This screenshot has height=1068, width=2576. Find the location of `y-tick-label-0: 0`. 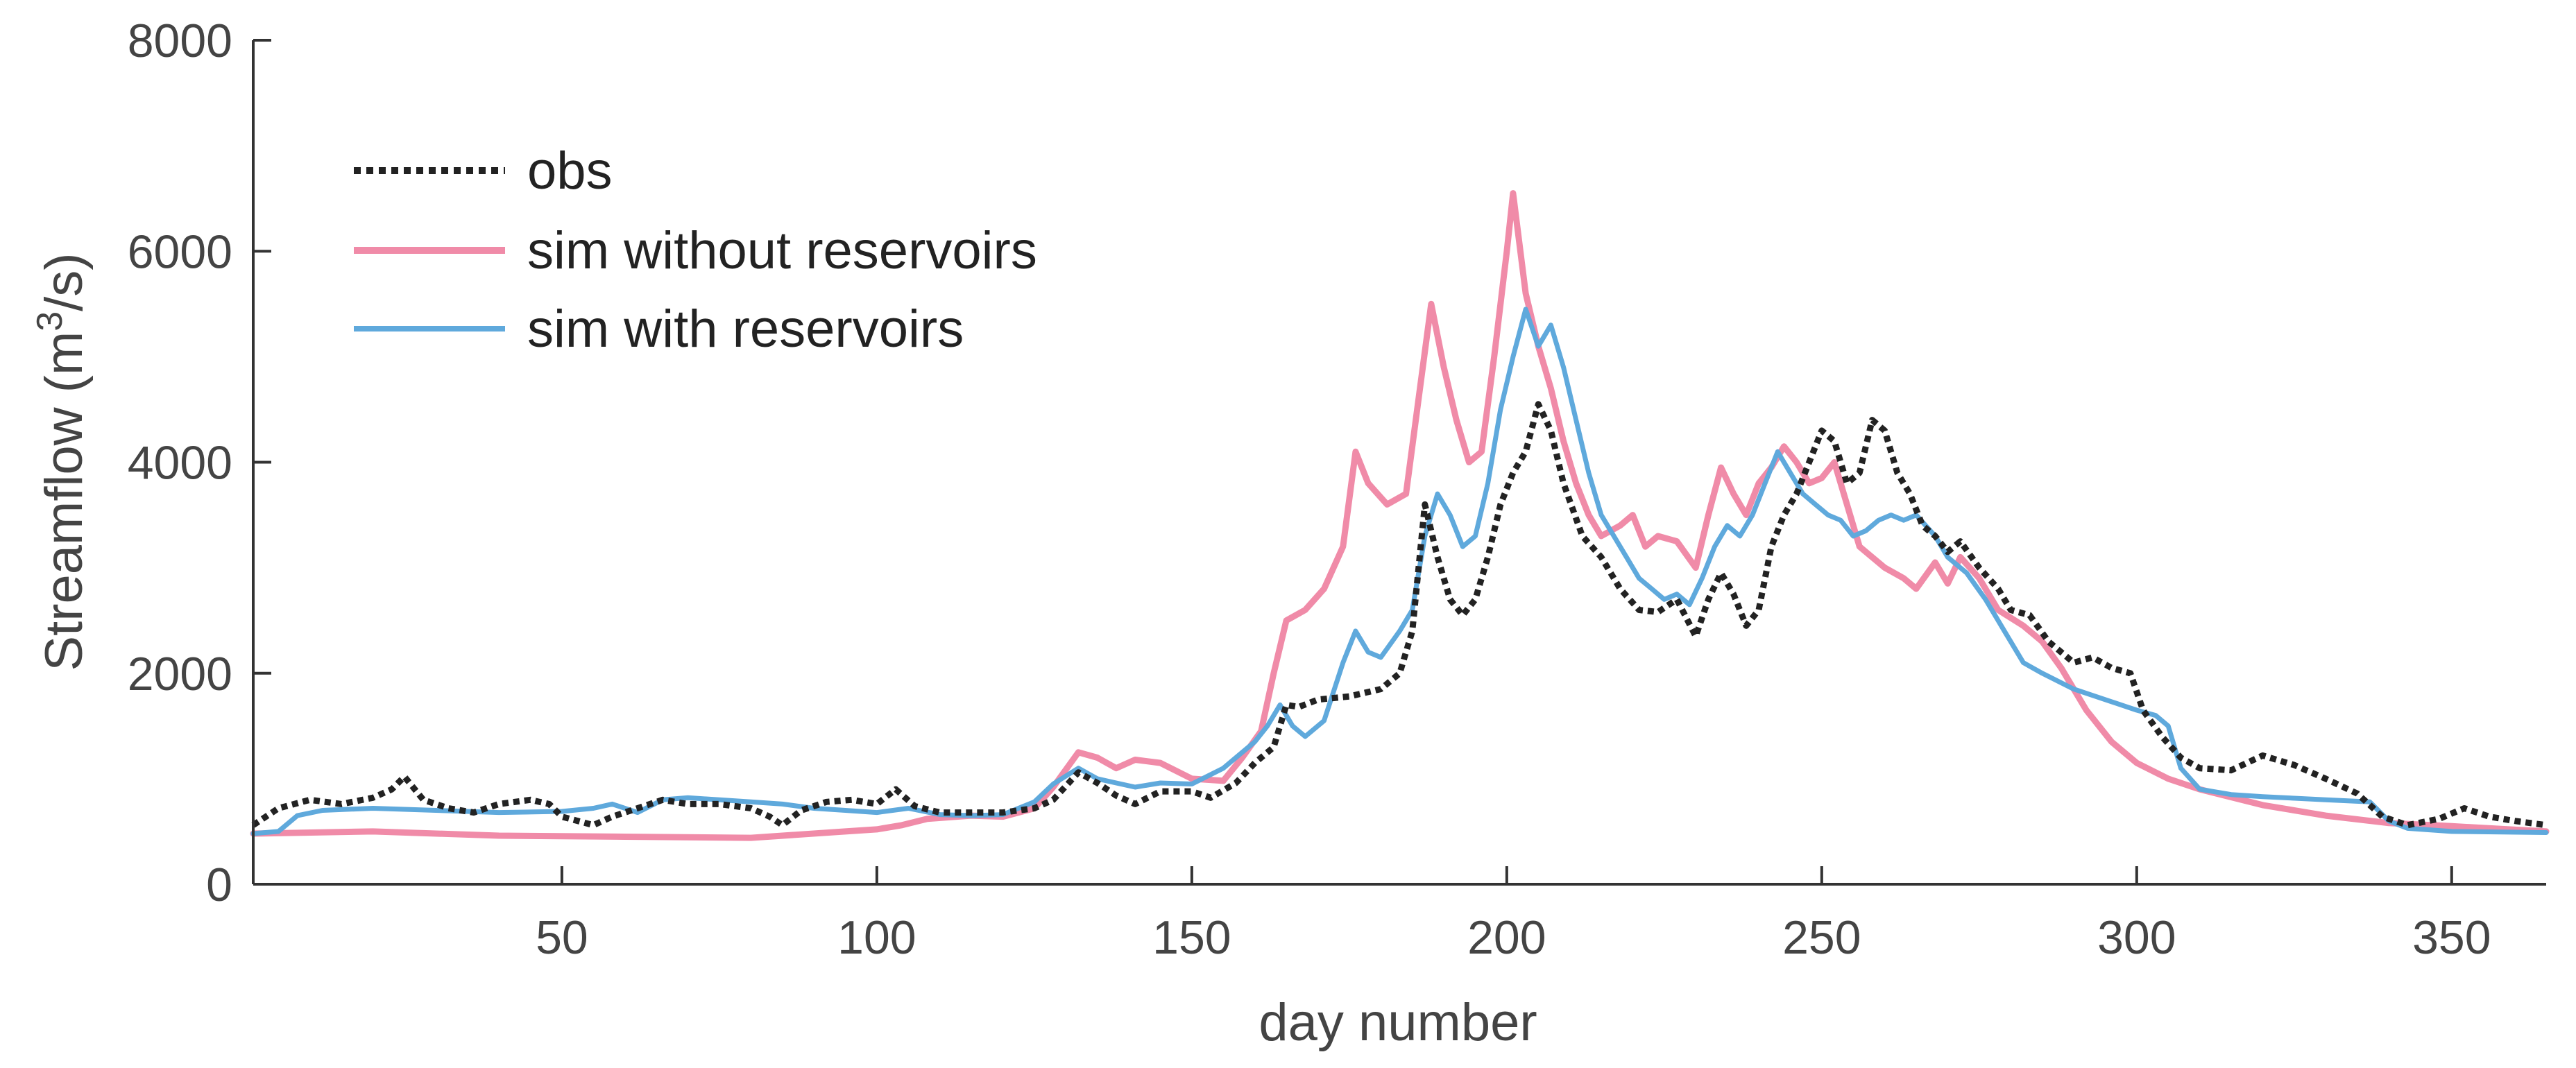

y-tick-label-0: 0 is located at coordinates (219, 885).